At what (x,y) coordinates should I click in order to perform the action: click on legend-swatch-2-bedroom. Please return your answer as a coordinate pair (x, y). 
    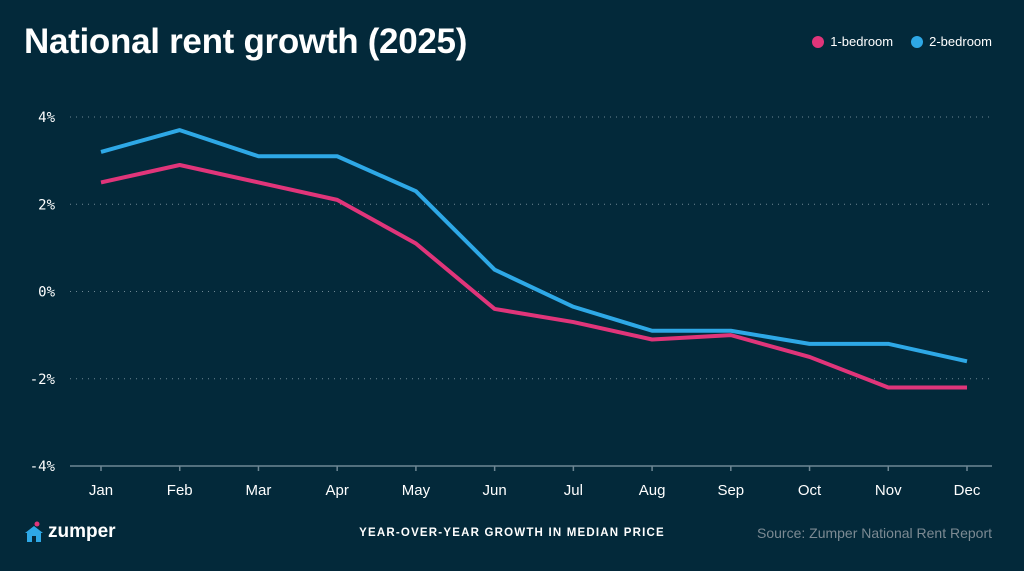
    Looking at the image, I should click on (917, 41).